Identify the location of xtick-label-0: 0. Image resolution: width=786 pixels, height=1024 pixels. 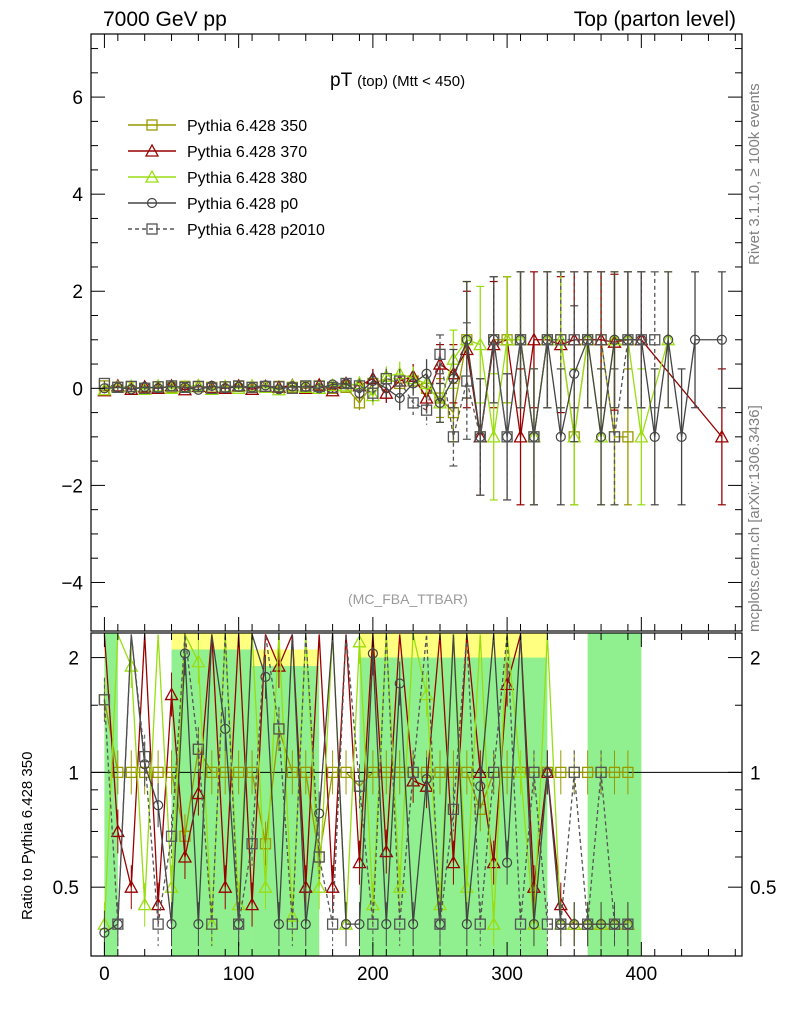
(104, 974).